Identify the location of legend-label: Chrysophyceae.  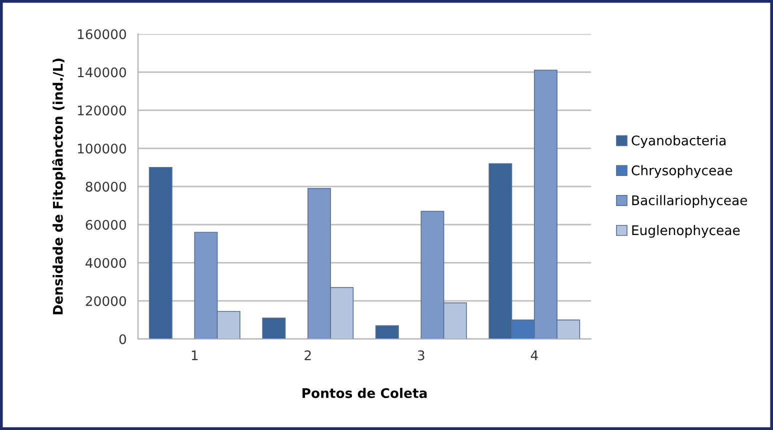
(682, 171).